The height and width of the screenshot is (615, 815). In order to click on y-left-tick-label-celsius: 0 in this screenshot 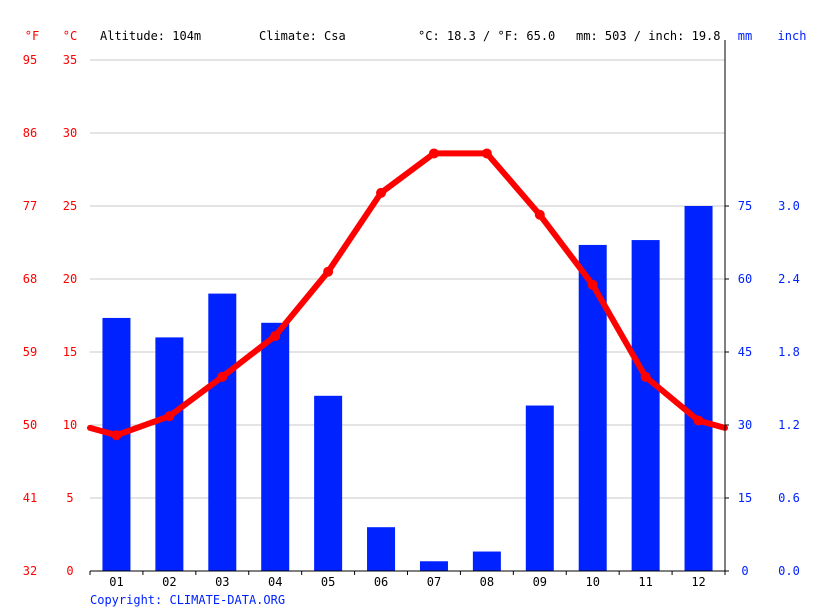, I will do `click(69, 571)`.